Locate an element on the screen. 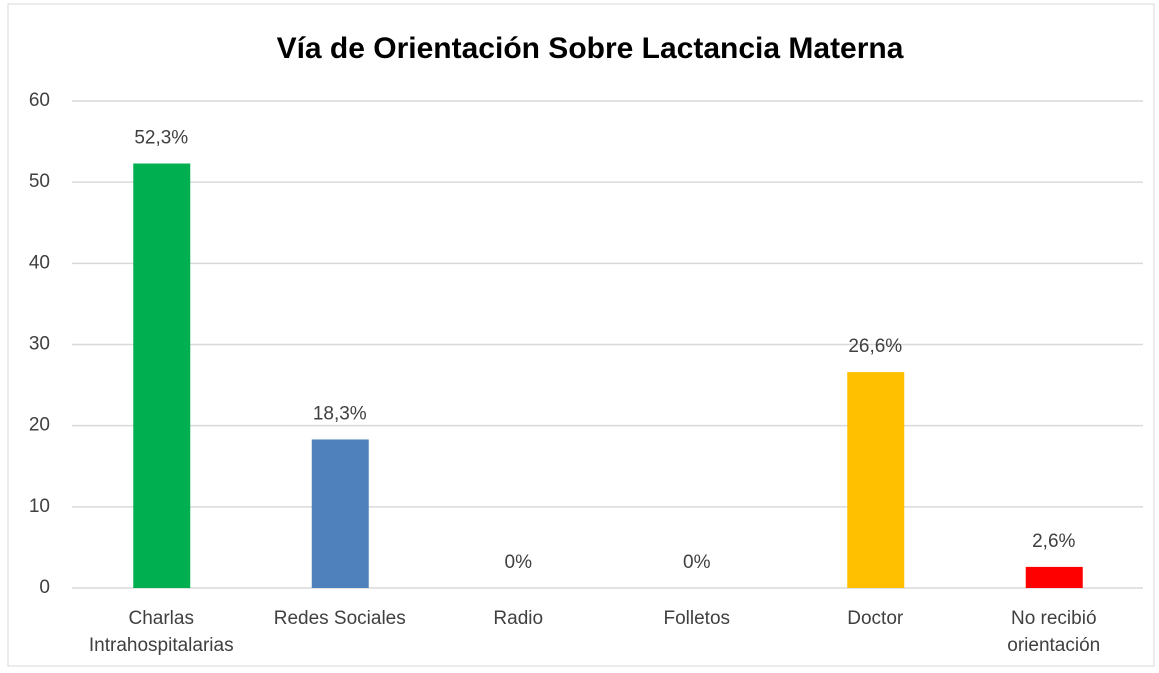 The width and height of the screenshot is (1159, 673). data-label: 26,6% is located at coordinates (875, 346).